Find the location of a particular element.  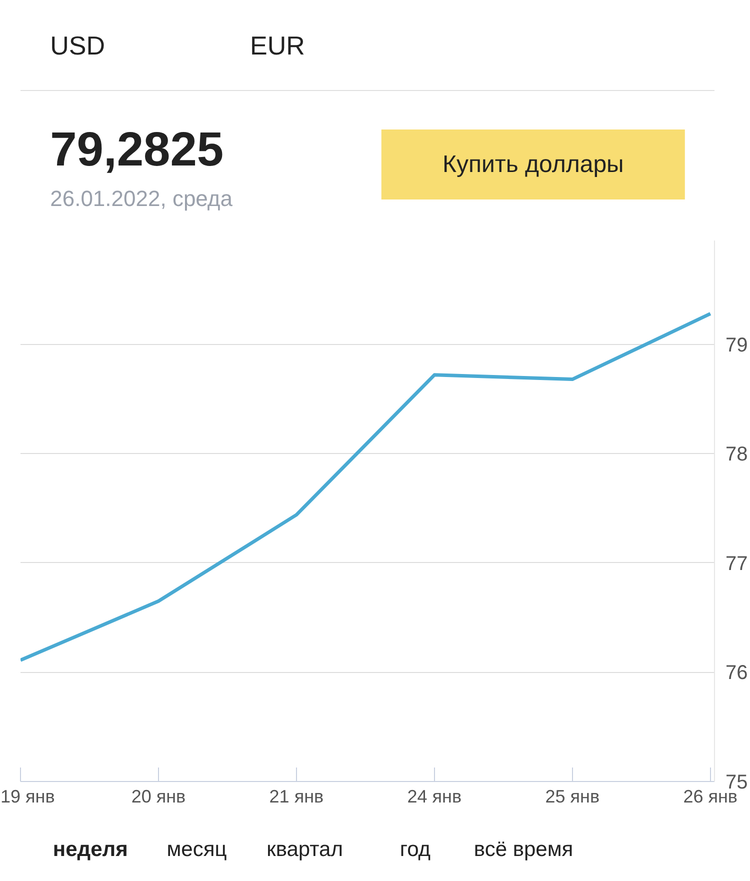

text: месяц is located at coordinates (196, 849).